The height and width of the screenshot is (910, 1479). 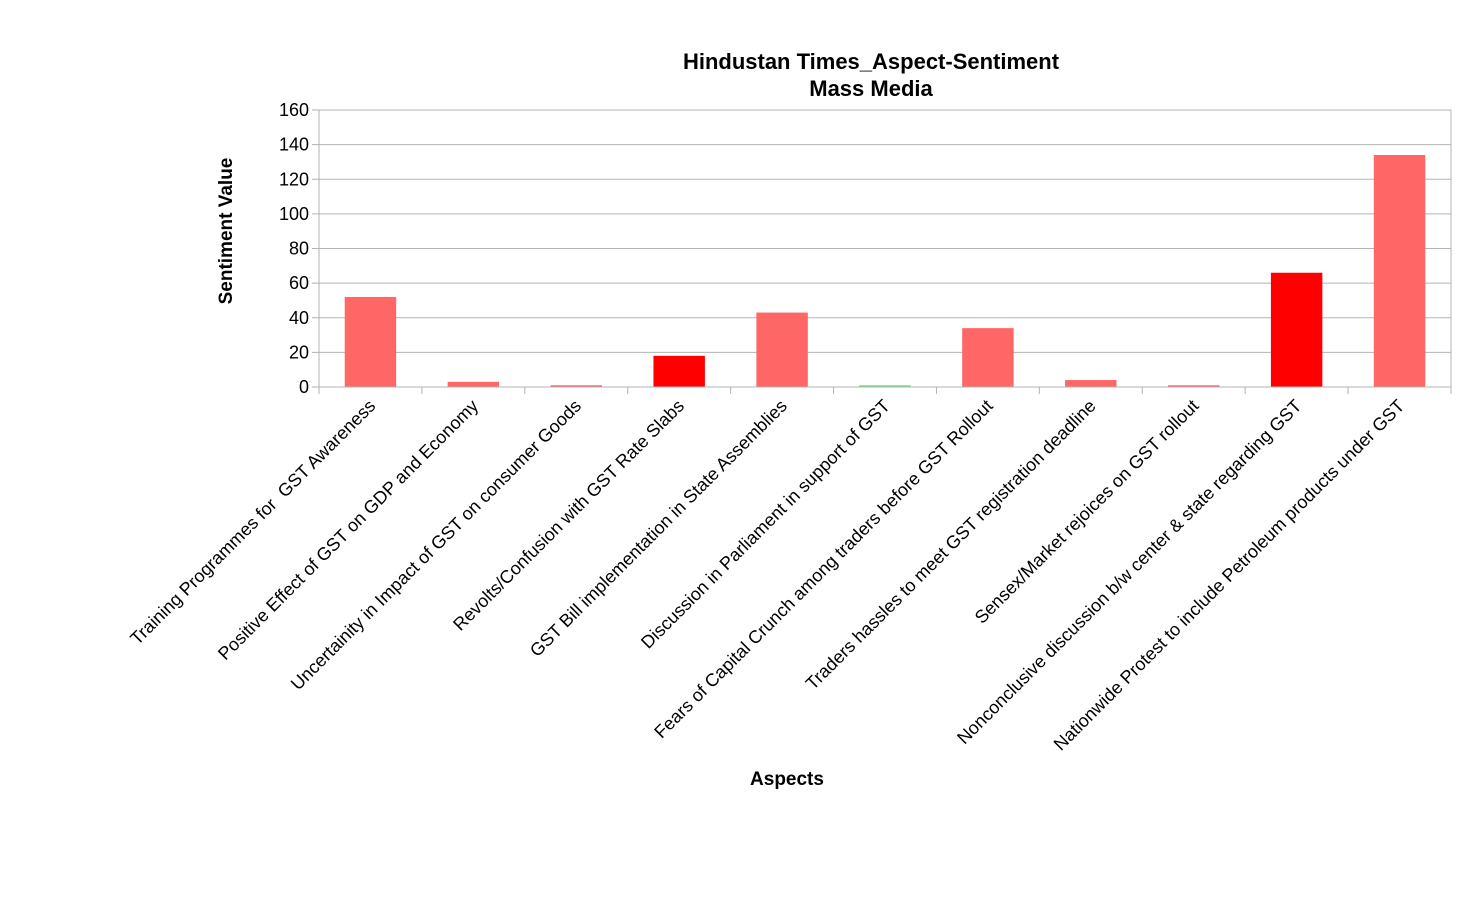 What do you see at coordinates (871, 88) in the screenshot?
I see `chart-subtitle: Mass Media` at bounding box center [871, 88].